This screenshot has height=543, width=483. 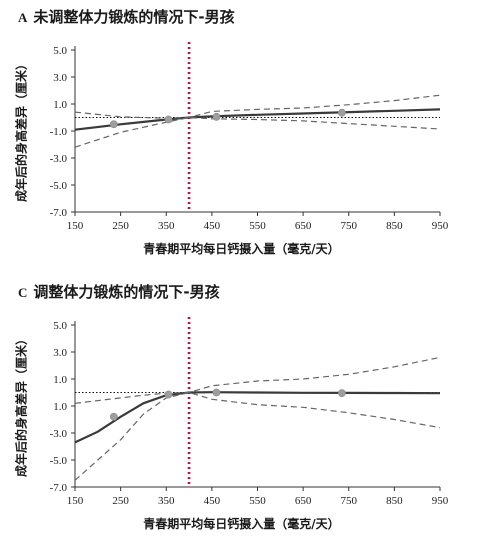 I want to click on panel-letter: C, so click(x=23, y=292).